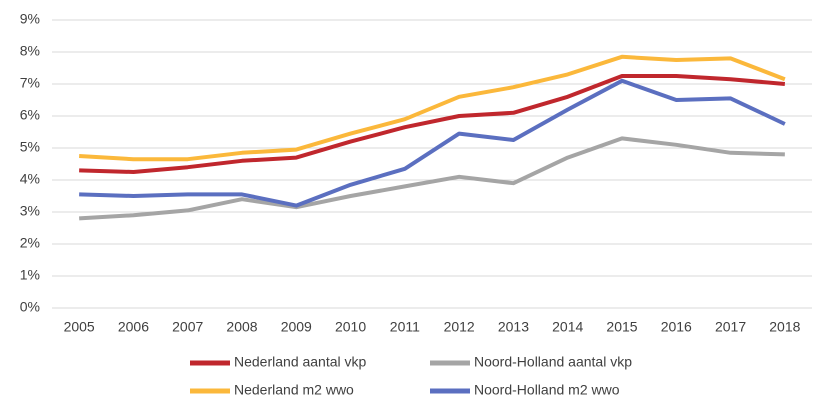 The width and height of the screenshot is (816, 403). I want to click on x-tick-label: 2005, so click(79, 327).